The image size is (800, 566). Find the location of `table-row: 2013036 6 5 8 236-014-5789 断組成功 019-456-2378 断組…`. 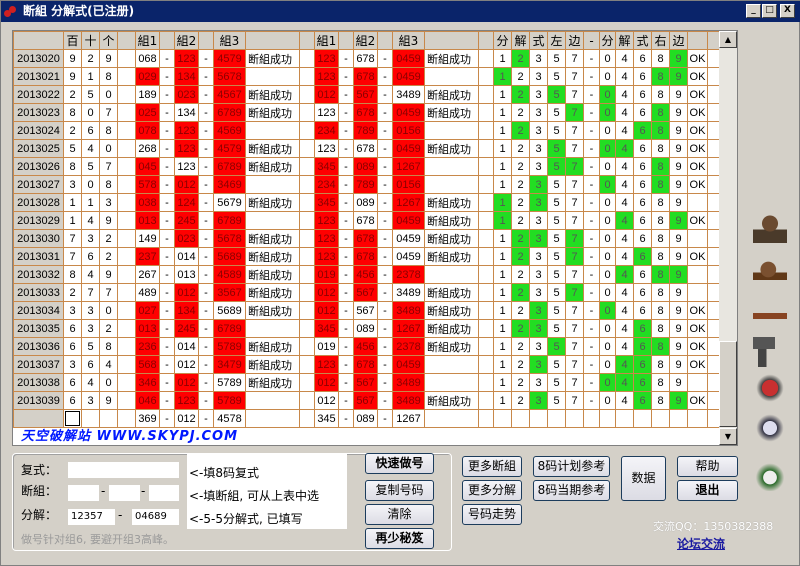

table-row: 2013036 6 5 8 236-014-5789 断組成功 019-456-2378 断組… is located at coordinates (366, 346).